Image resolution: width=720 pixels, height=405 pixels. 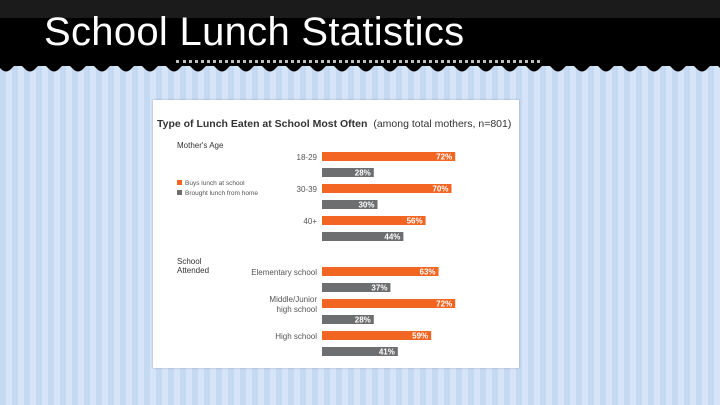 I want to click on category-label: Elementary school, so click(x=284, y=272).